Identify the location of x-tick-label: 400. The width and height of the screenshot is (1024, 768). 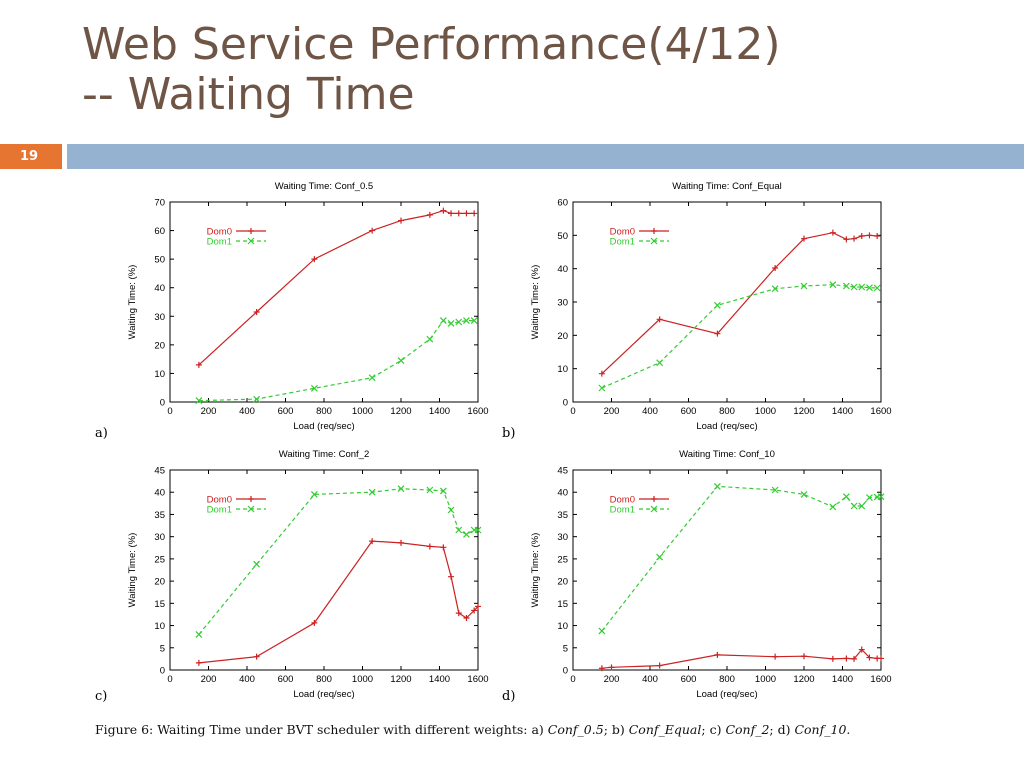
(247, 679).